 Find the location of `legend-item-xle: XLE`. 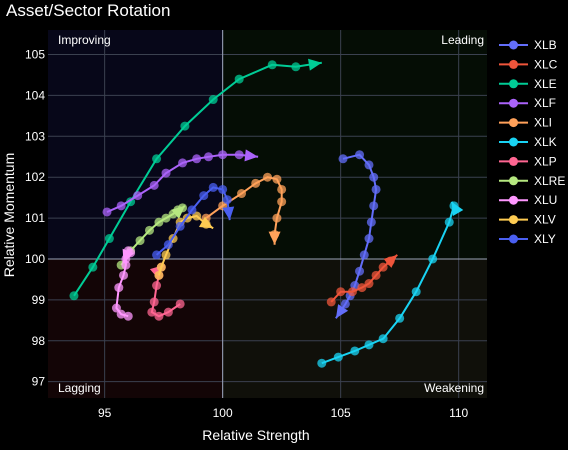

legend-item-xle: XLE is located at coordinates (528, 84).